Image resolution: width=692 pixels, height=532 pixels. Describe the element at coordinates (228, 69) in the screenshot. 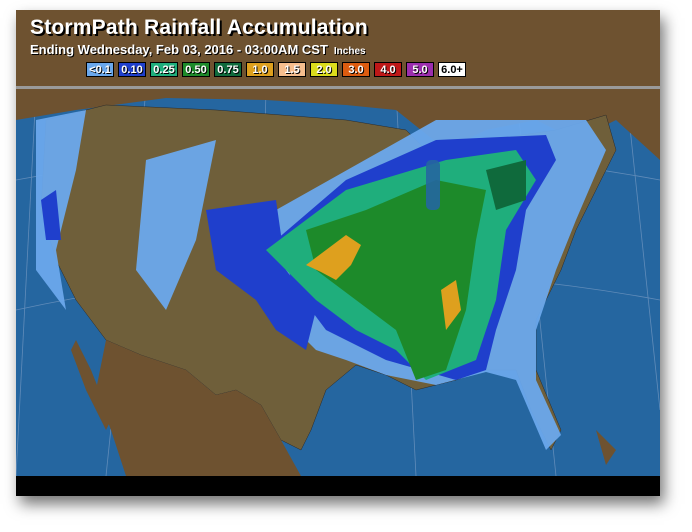

I see `legend-swatch: 0.75` at that location.